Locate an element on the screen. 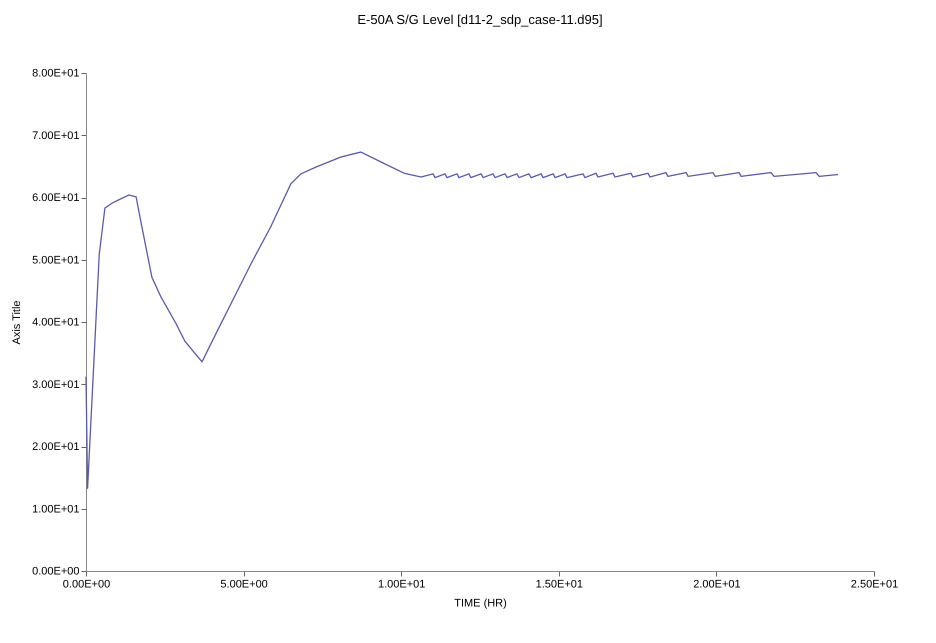 Image resolution: width=936 pixels, height=643 pixels. chart-title: E-50A S/G Level [d11-2_sdp_case-11.d95] is located at coordinates (480, 19).